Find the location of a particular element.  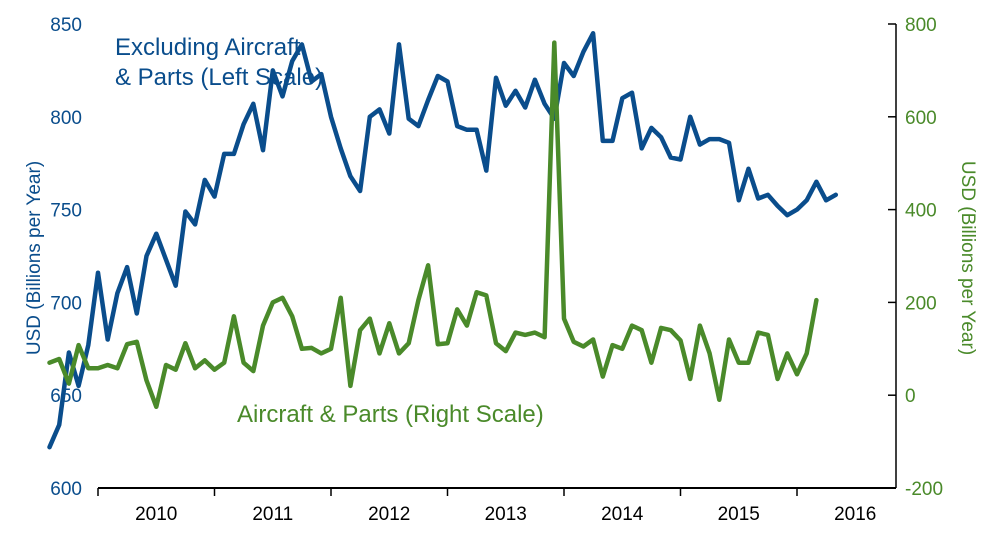

left-axis-title: USD (Billions per Year) is located at coordinates (34, 258).